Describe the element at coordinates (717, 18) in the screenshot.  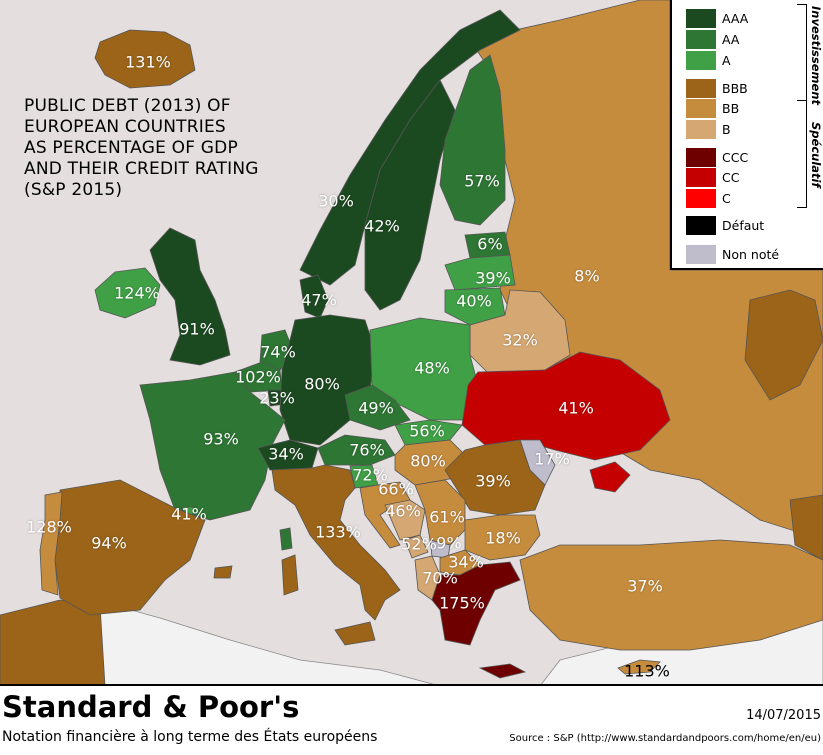
I see `legend-item: AAA` at that location.